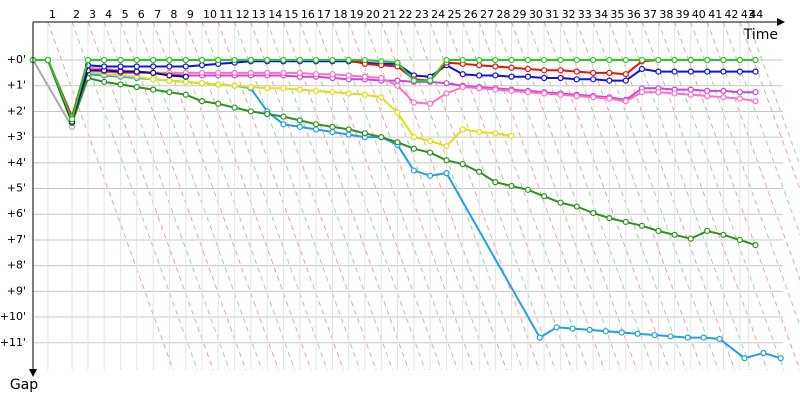  Describe the element at coordinates (16, 136) in the screenshot. I see `y-tick-label: +3'` at that location.